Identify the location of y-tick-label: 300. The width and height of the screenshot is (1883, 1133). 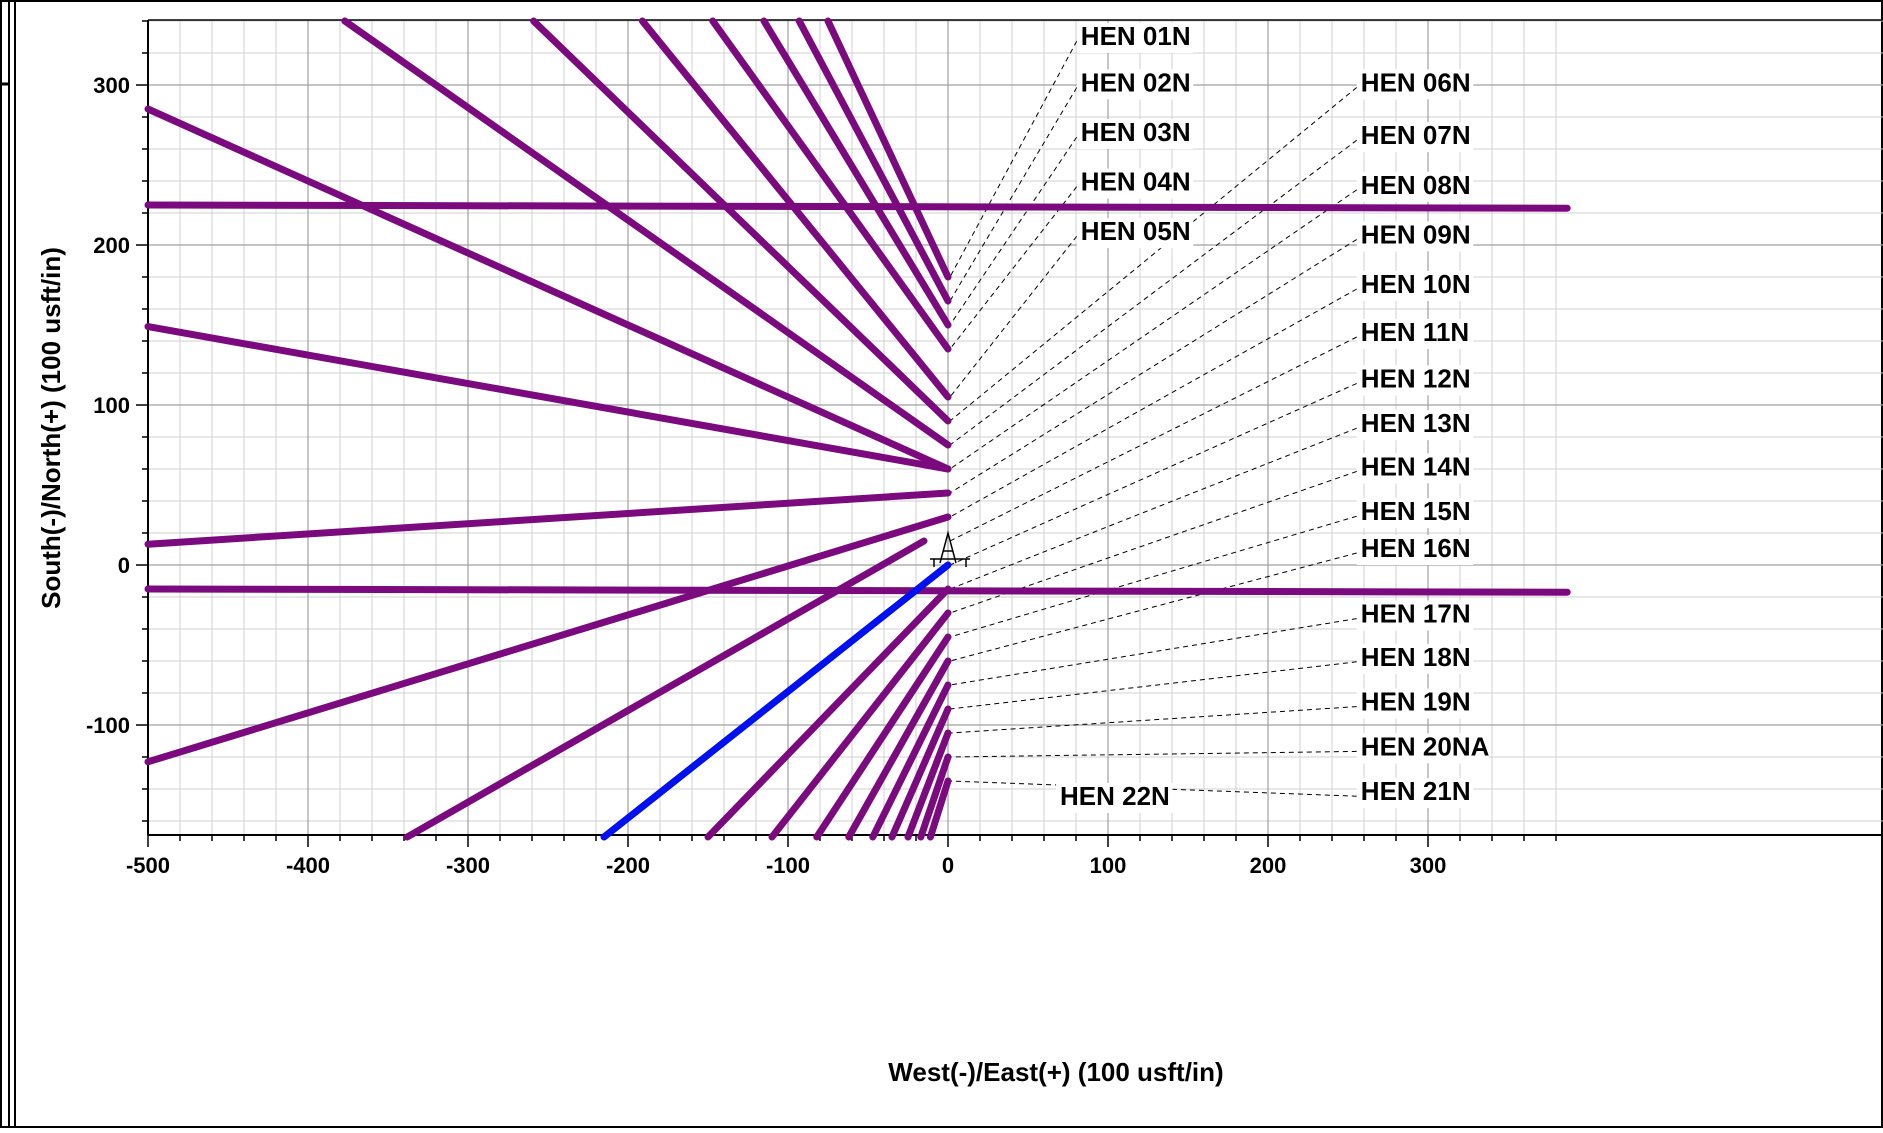
(111, 85).